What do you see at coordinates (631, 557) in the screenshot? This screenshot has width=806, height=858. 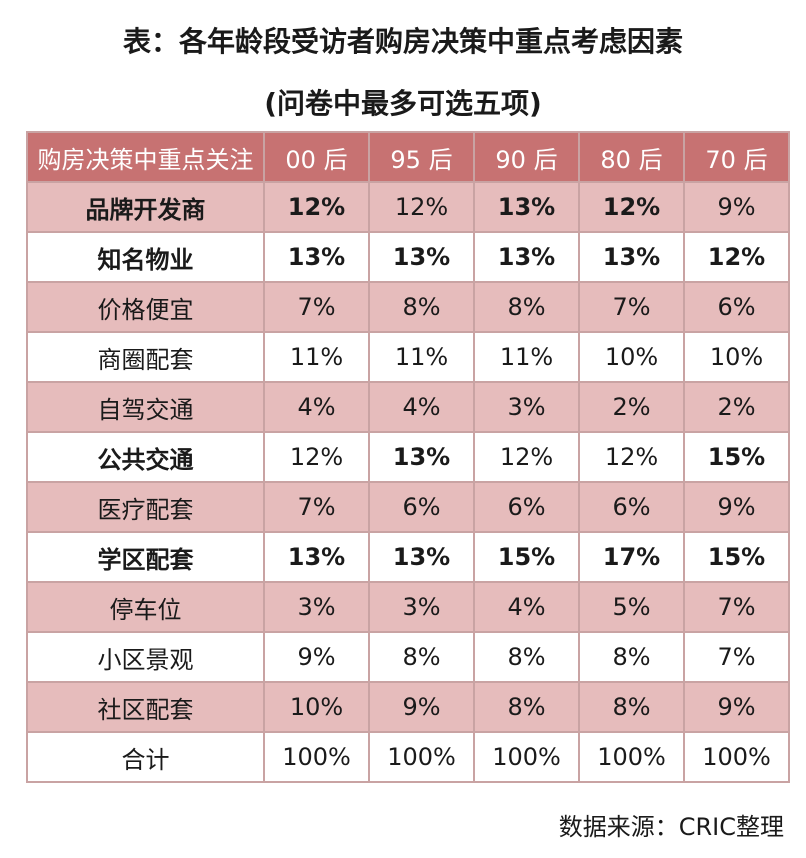 I see `value-cell: 17%` at bounding box center [631, 557].